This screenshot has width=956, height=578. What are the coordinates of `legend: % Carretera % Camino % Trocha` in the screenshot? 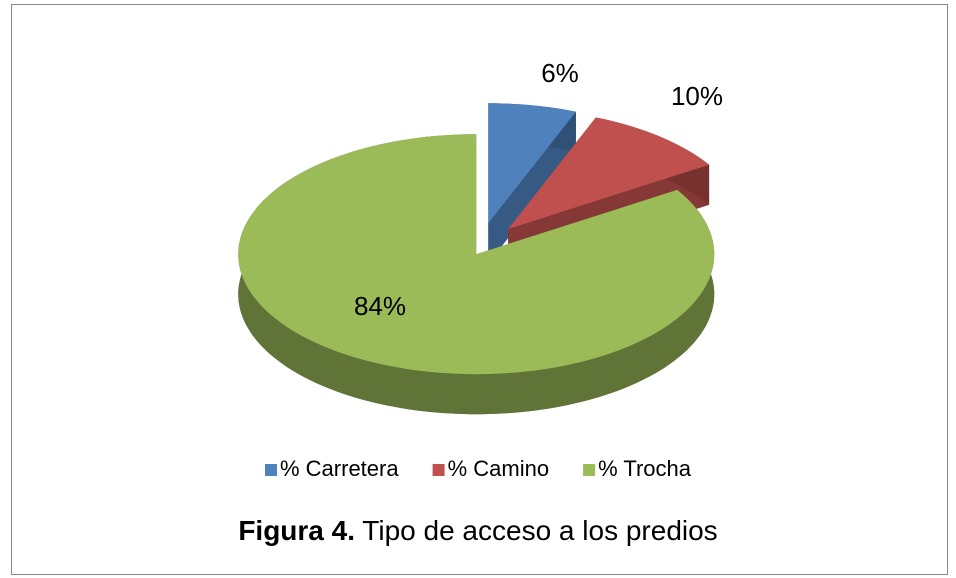 It's located at (478, 468).